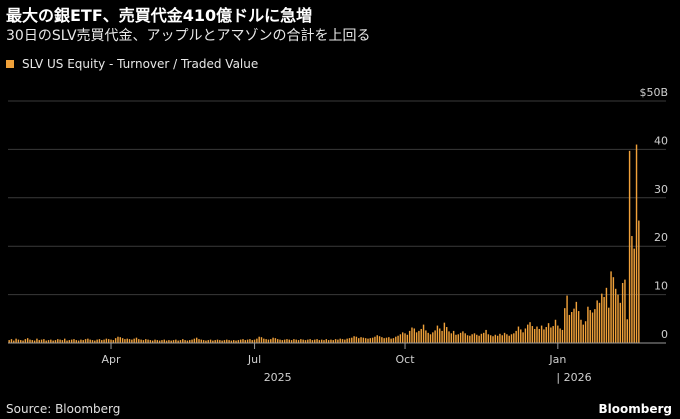 This screenshot has width=680, height=419. Describe the element at coordinates (573, 377) in the screenshot. I see `x-year-label: | 2026` at that location.